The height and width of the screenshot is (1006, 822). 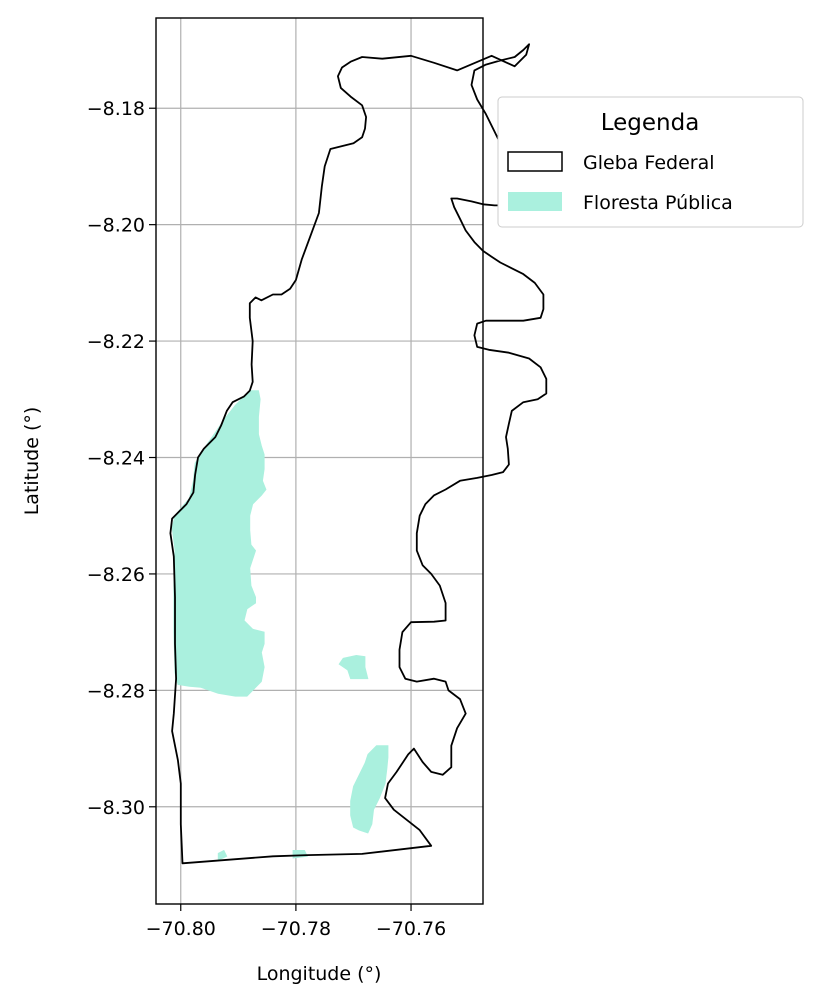 What do you see at coordinates (535, 201) in the screenshot?
I see `legend-swatch-floresta` at bounding box center [535, 201].